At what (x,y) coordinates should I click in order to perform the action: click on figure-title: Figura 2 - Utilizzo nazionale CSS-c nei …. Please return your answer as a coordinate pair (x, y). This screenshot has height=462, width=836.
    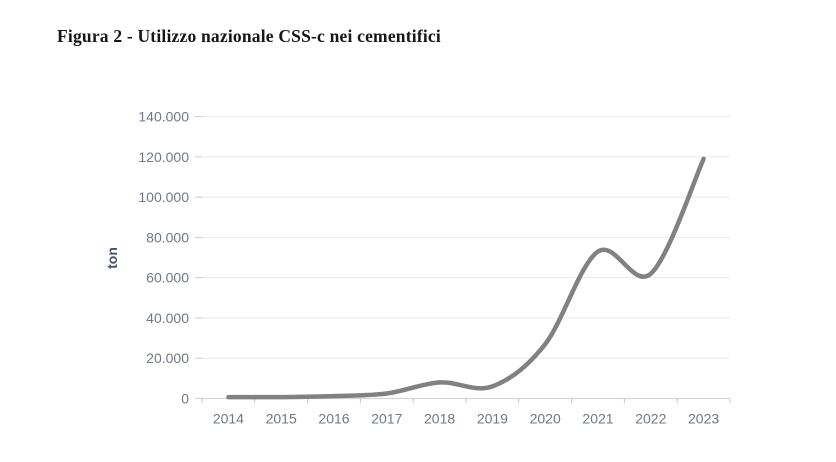
    Looking at the image, I should click on (249, 36).